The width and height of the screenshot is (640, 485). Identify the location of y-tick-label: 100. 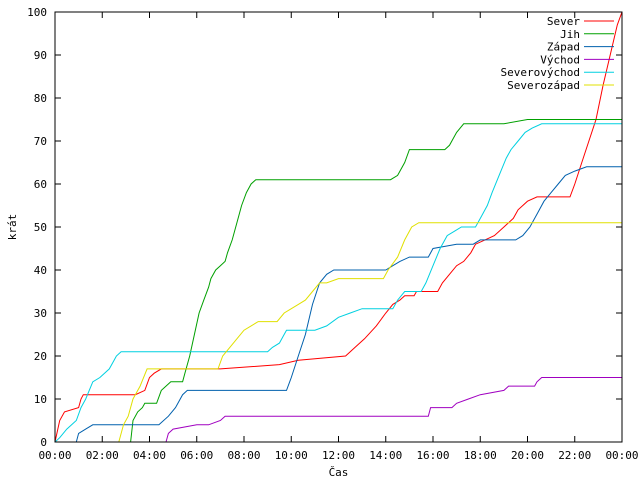
(37, 12).